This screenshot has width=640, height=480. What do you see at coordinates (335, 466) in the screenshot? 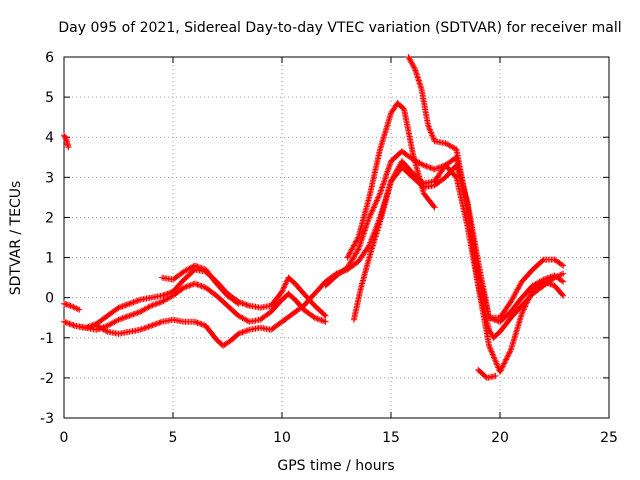
I see `x-axis-label: GPS time / hours` at bounding box center [335, 466].